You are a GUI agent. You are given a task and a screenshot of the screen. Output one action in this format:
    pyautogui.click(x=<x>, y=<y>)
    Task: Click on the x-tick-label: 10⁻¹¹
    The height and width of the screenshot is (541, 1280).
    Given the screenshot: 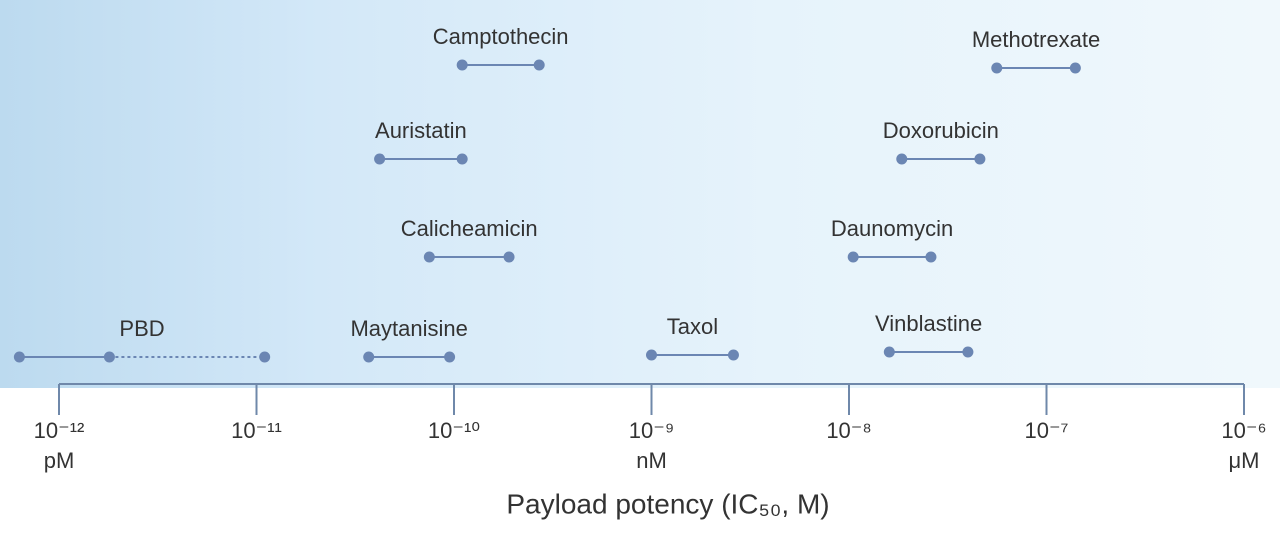 What is the action you would take?
    pyautogui.click(x=256, y=430)
    